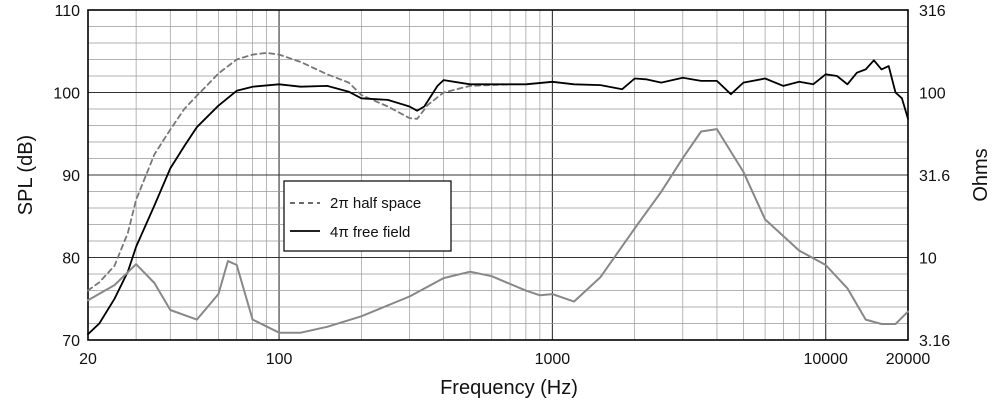 The height and width of the screenshot is (405, 997). Describe the element at coordinates (509, 388) in the screenshot. I see `x-axis-title: Frequency (Hz)` at that location.